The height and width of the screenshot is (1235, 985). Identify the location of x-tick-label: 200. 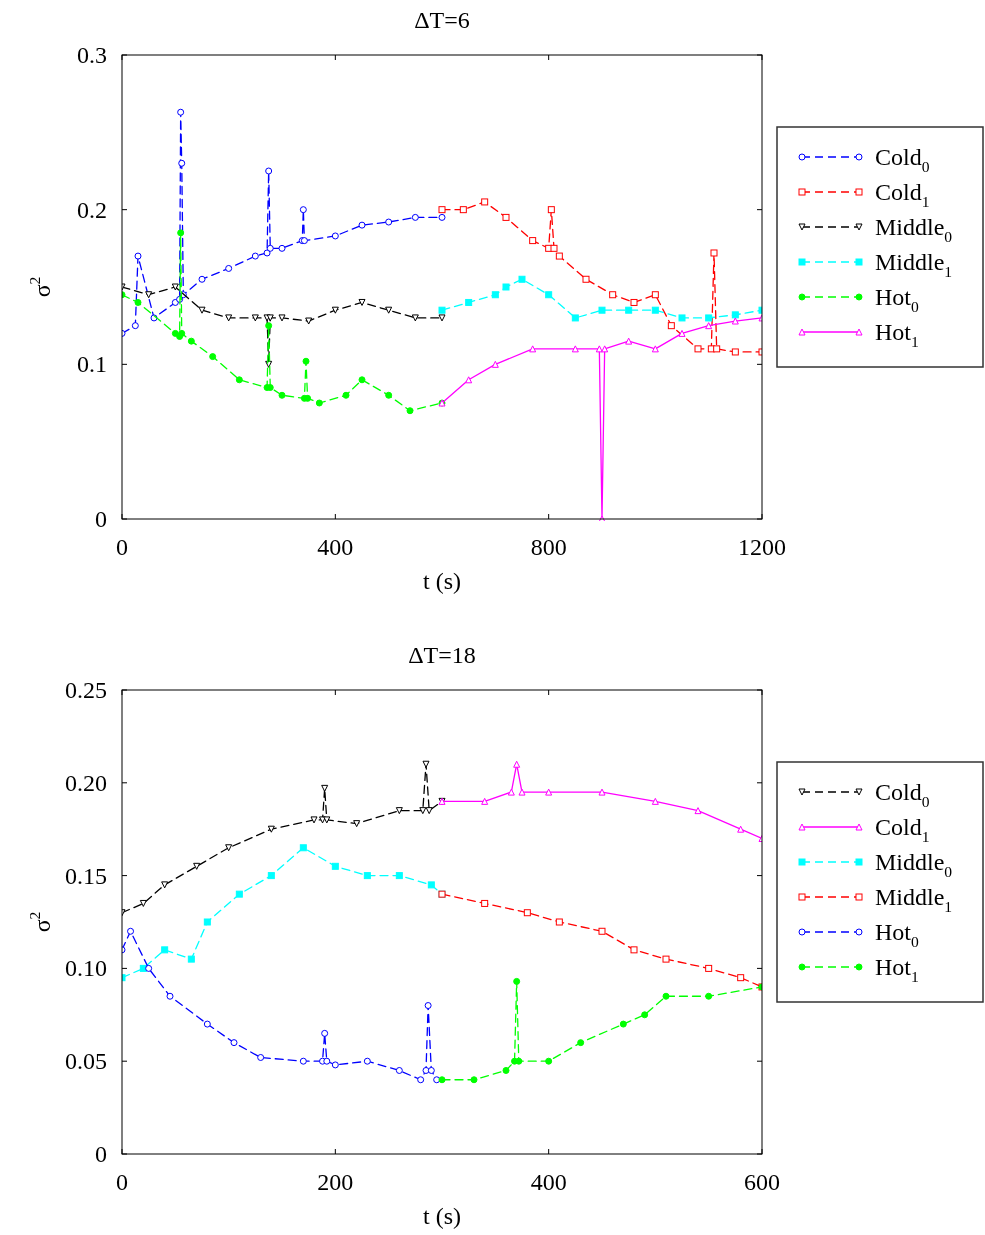
(335, 1182).